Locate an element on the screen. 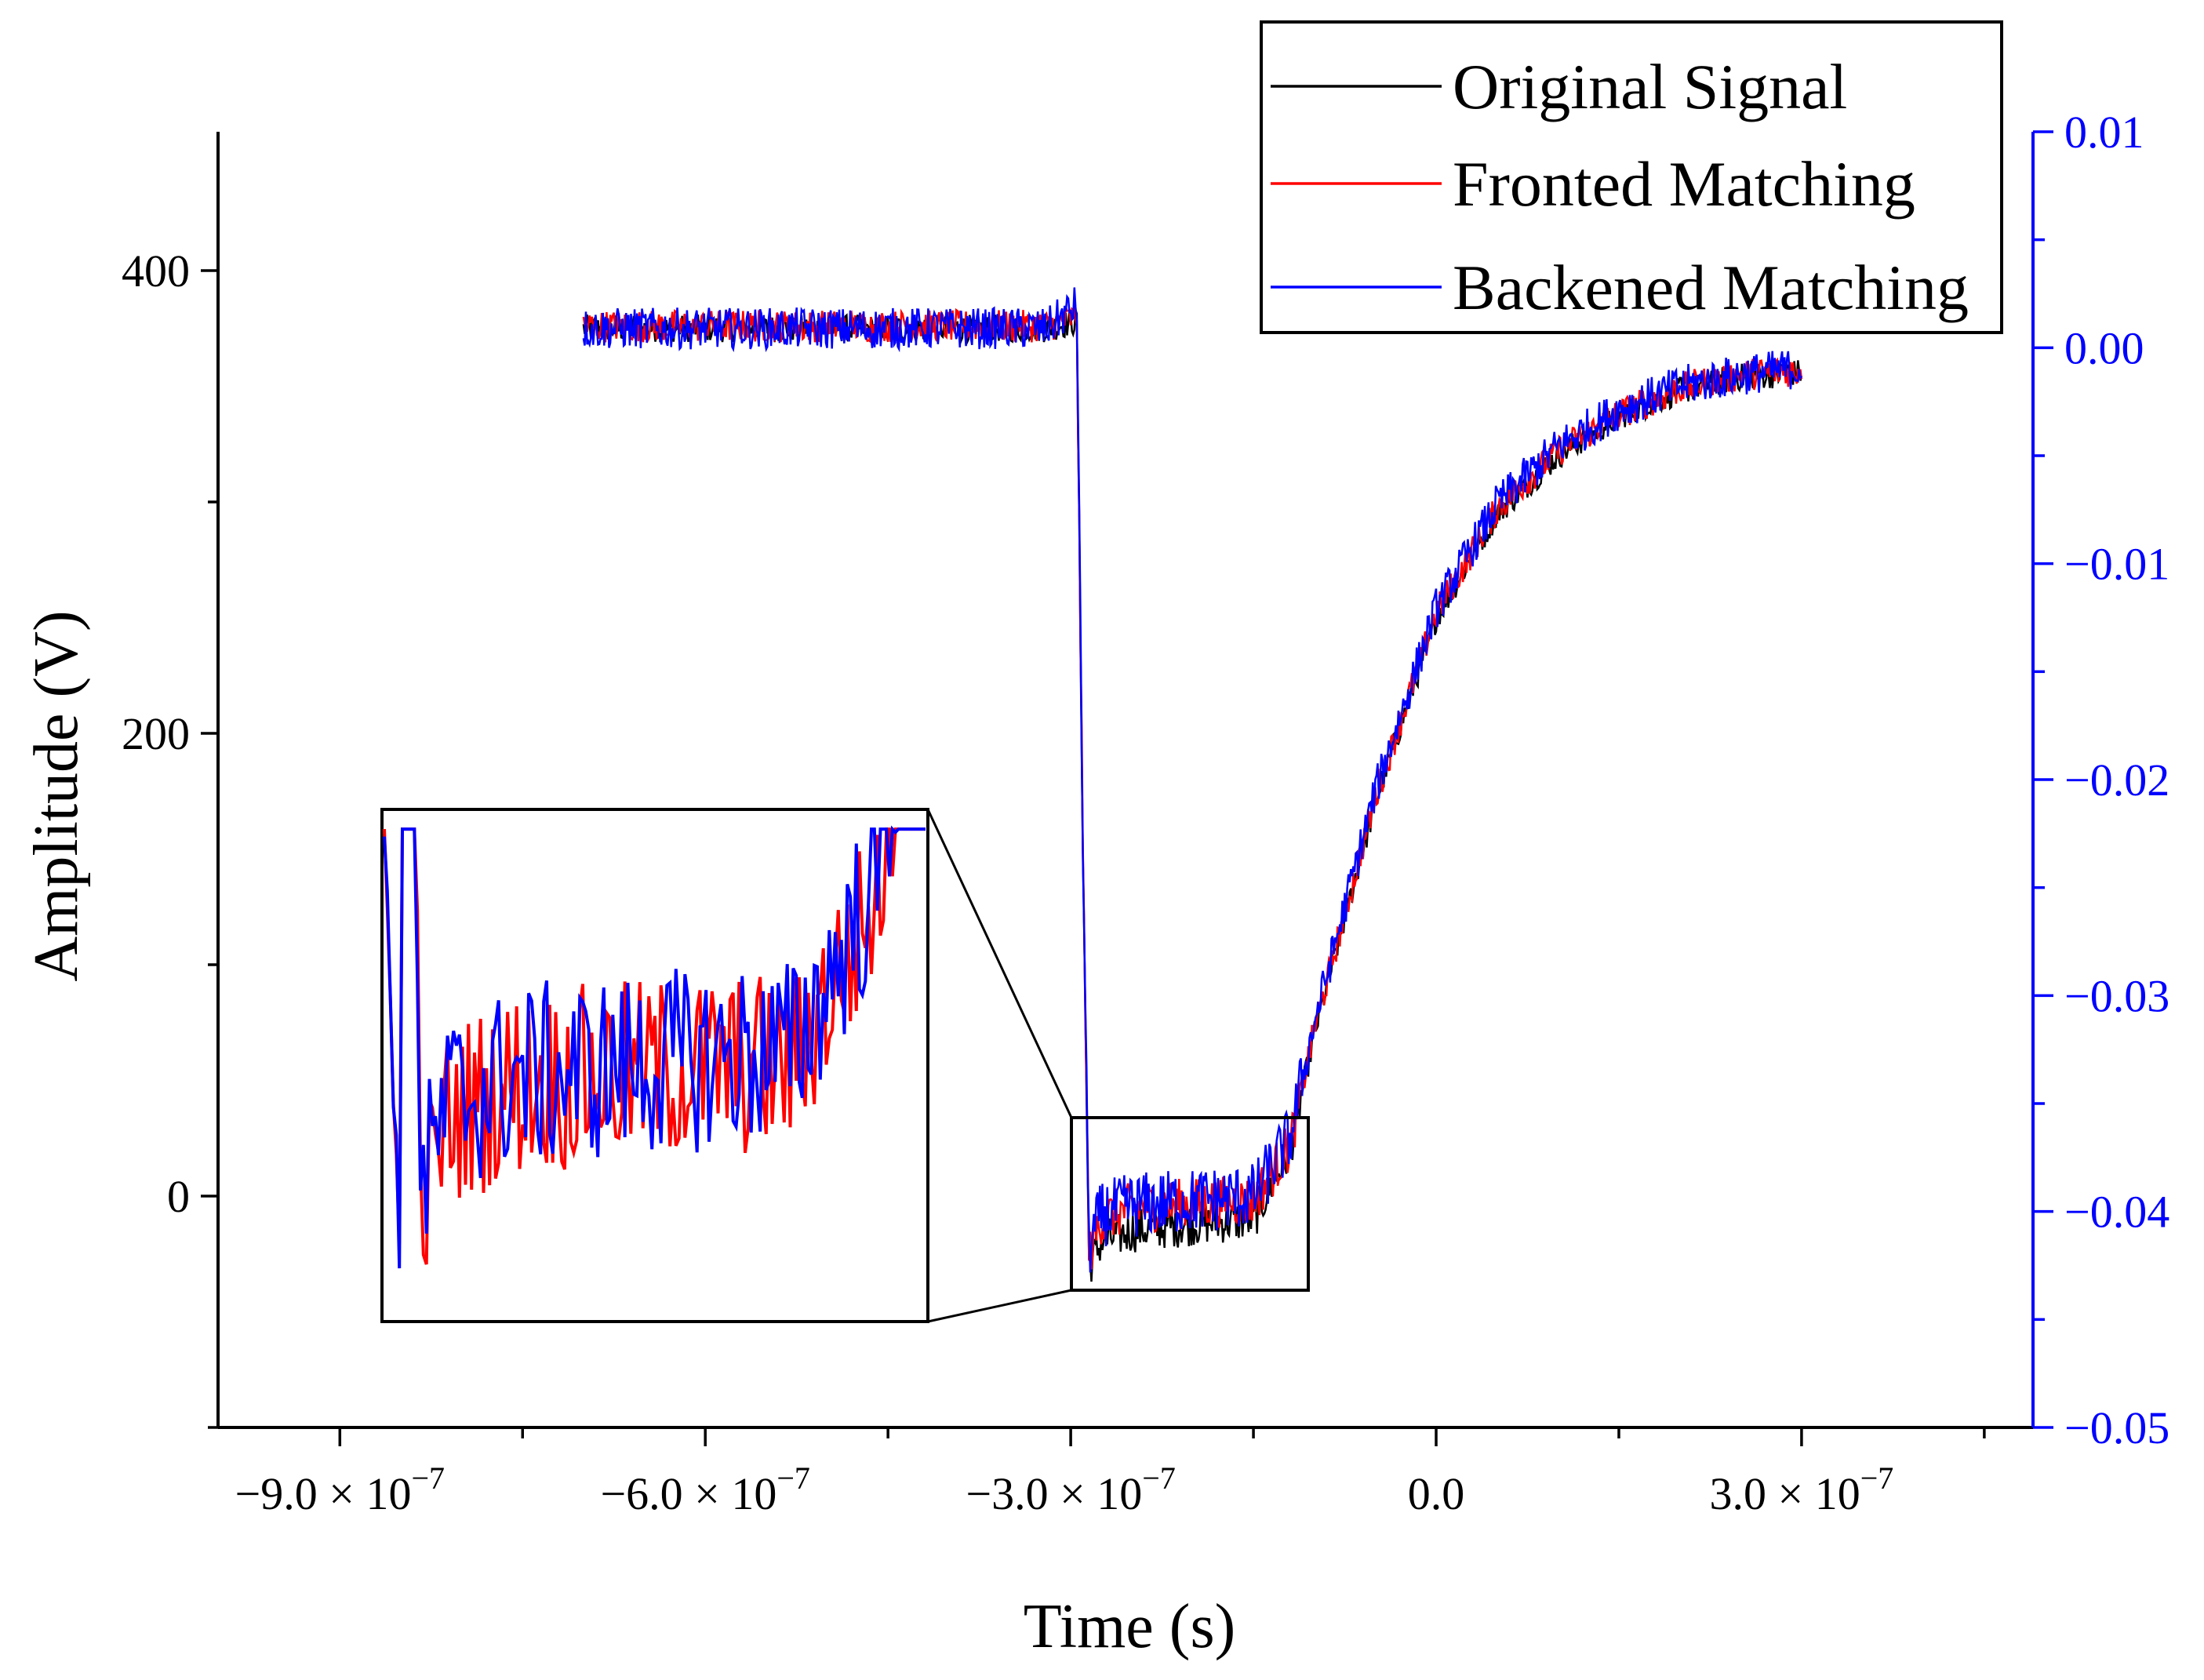  inset-series-backened-matching is located at coordinates (654, 1047).